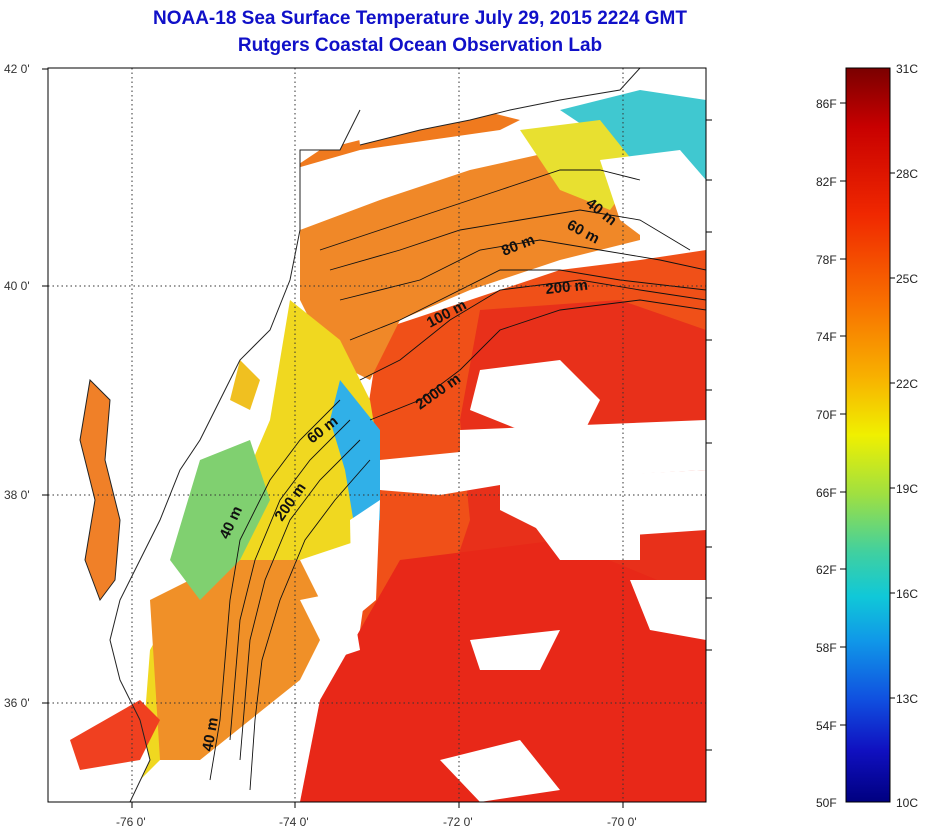  What do you see at coordinates (17, 703) in the screenshot?
I see `y-tick-label: 36 0'` at bounding box center [17, 703].